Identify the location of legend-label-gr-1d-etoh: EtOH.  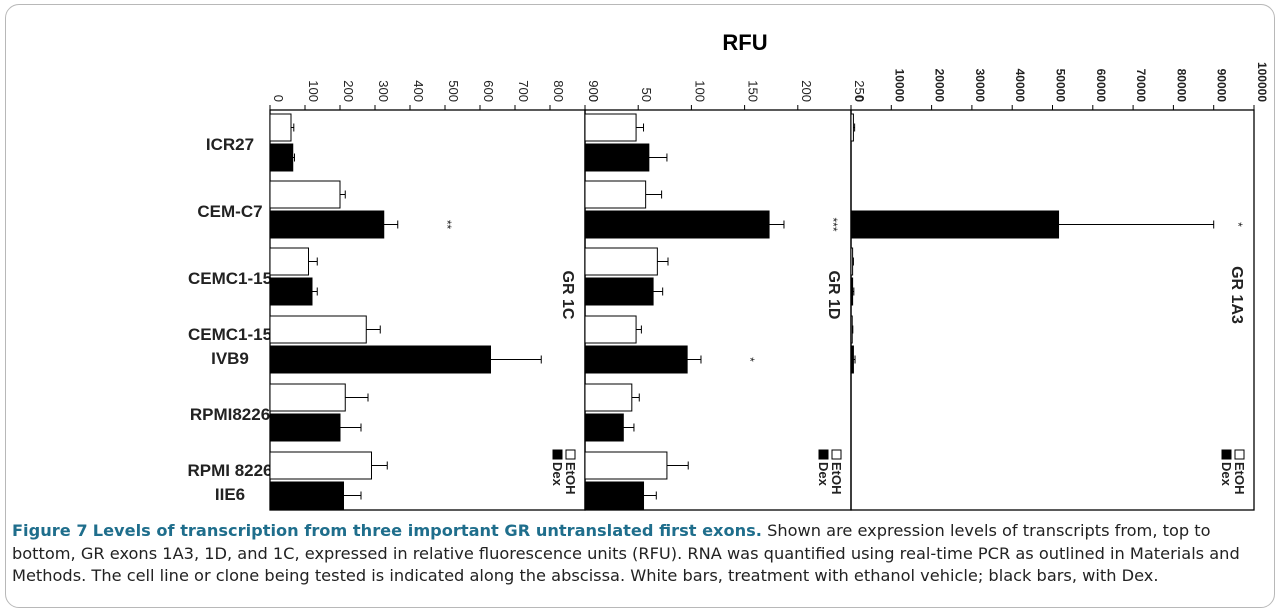
(836, 478).